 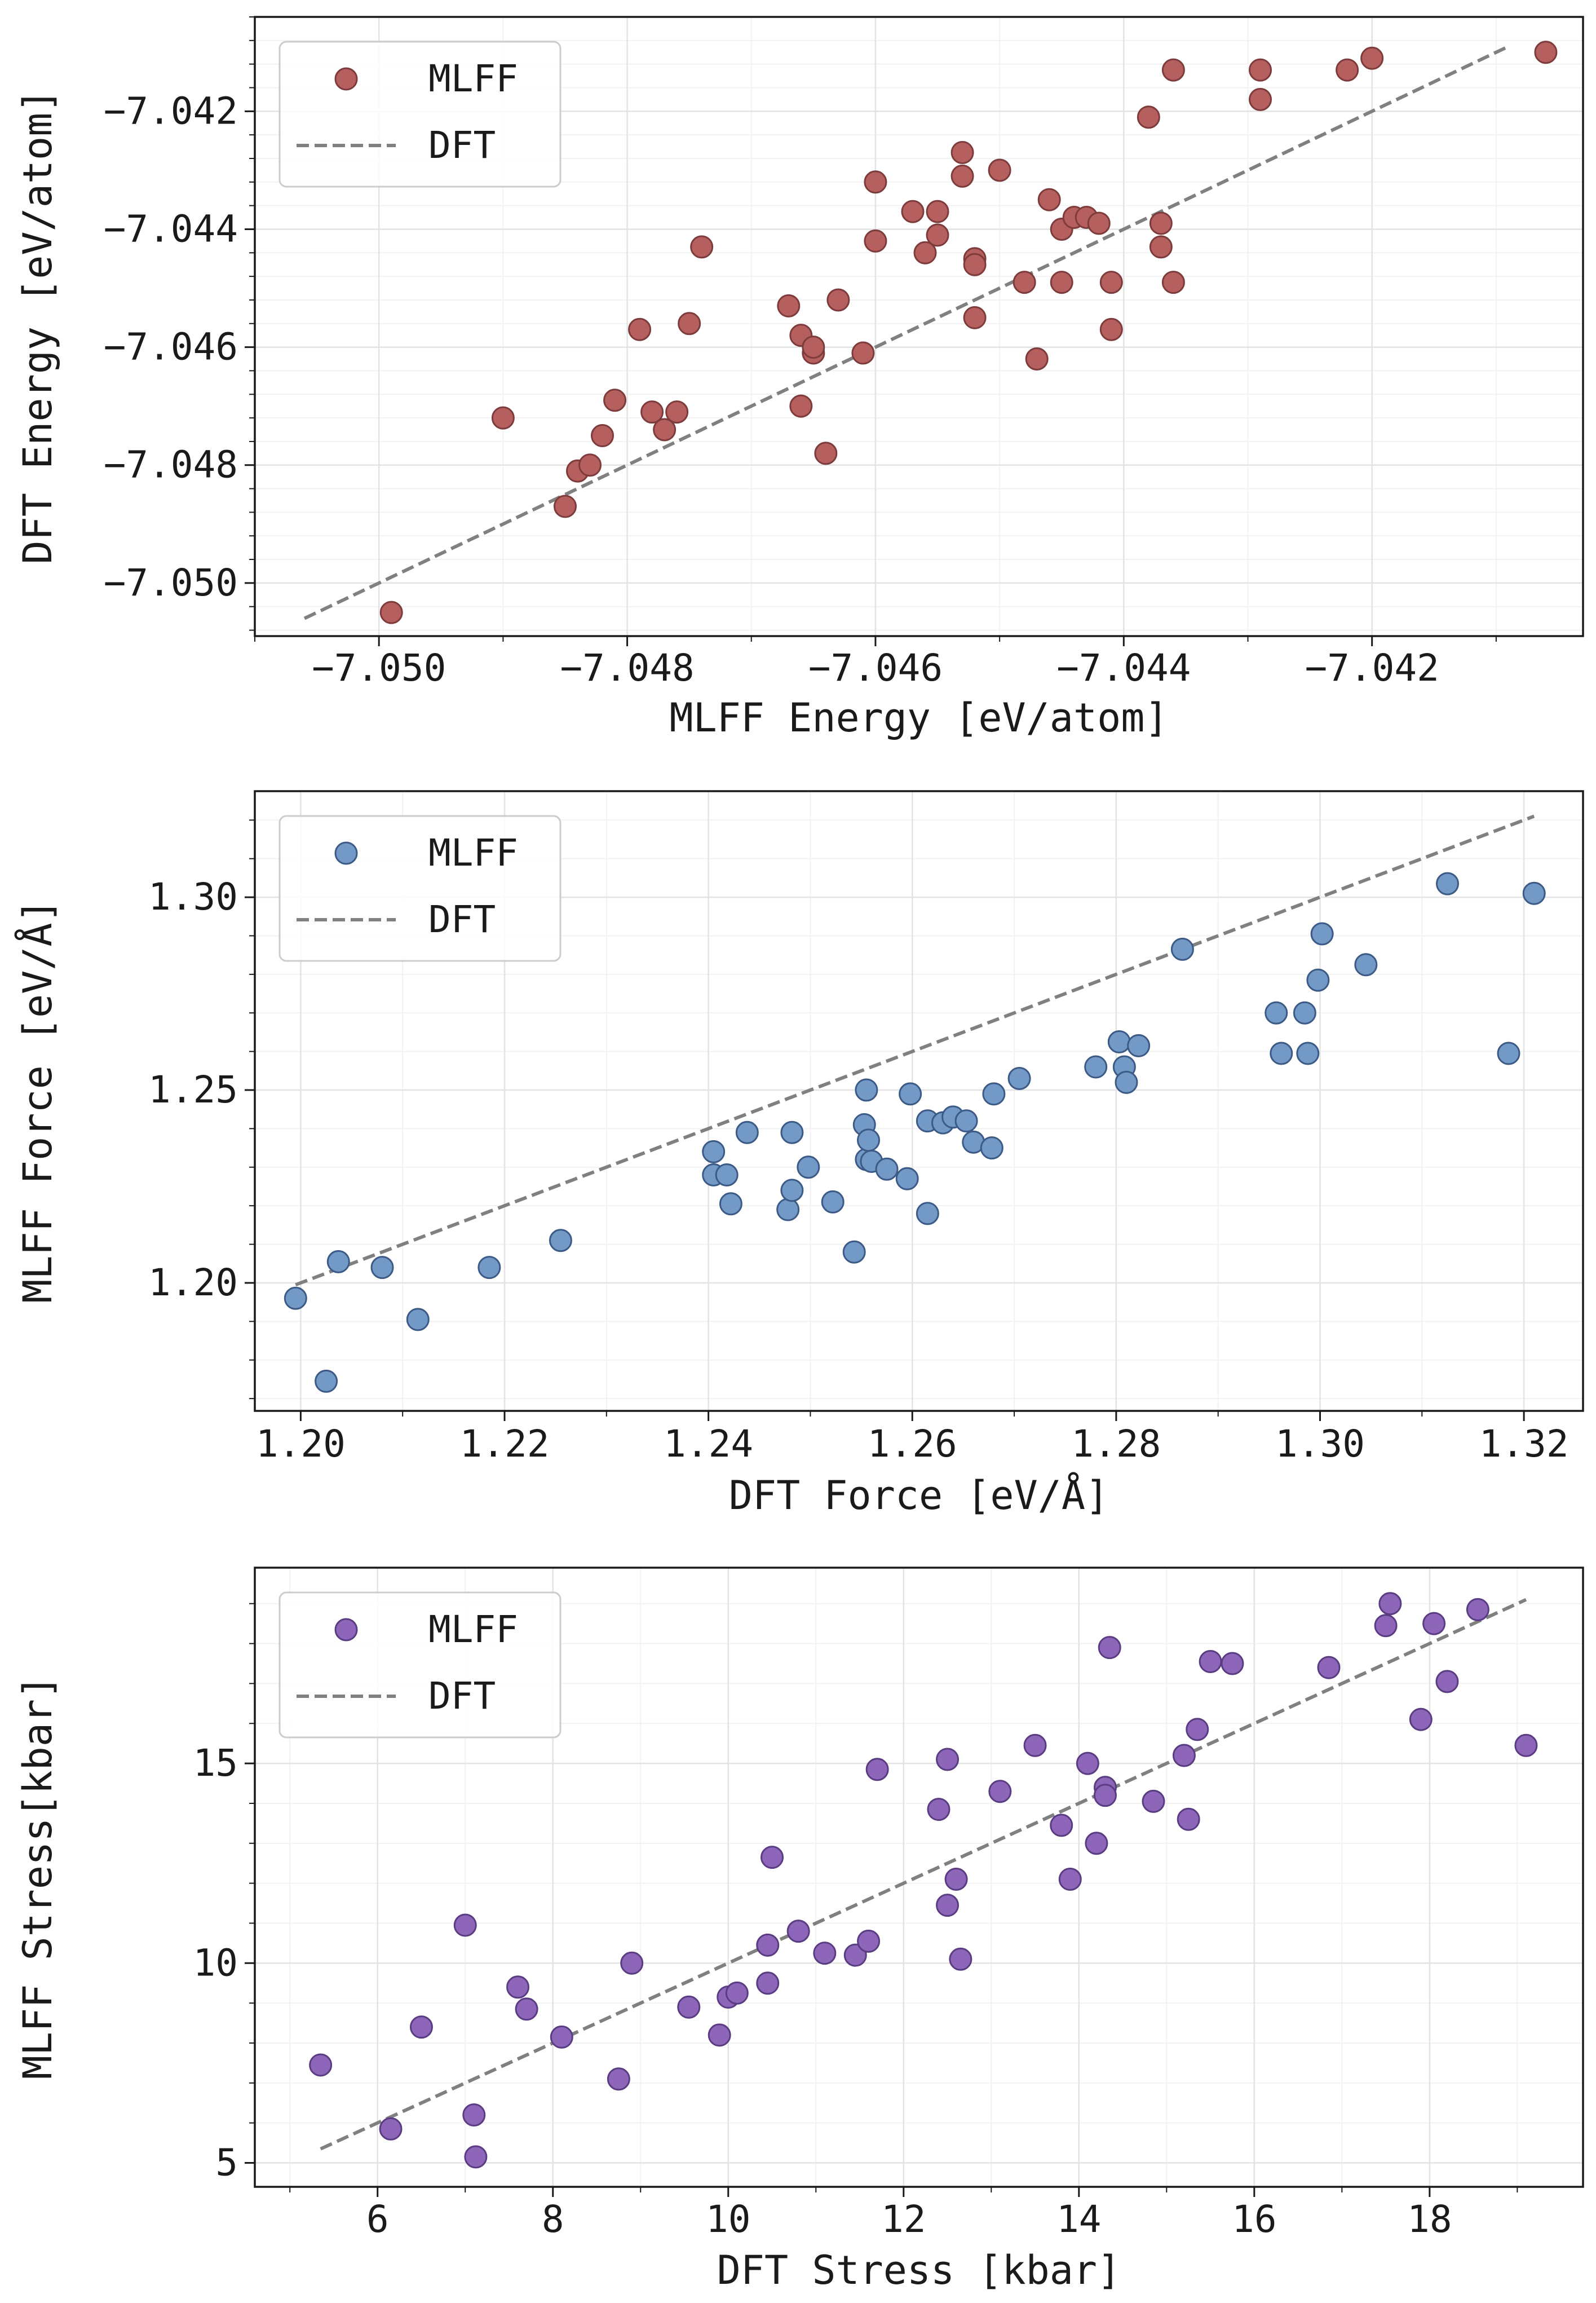 I want to click on x-tick-label: 1.32, so click(x=1524, y=1444).